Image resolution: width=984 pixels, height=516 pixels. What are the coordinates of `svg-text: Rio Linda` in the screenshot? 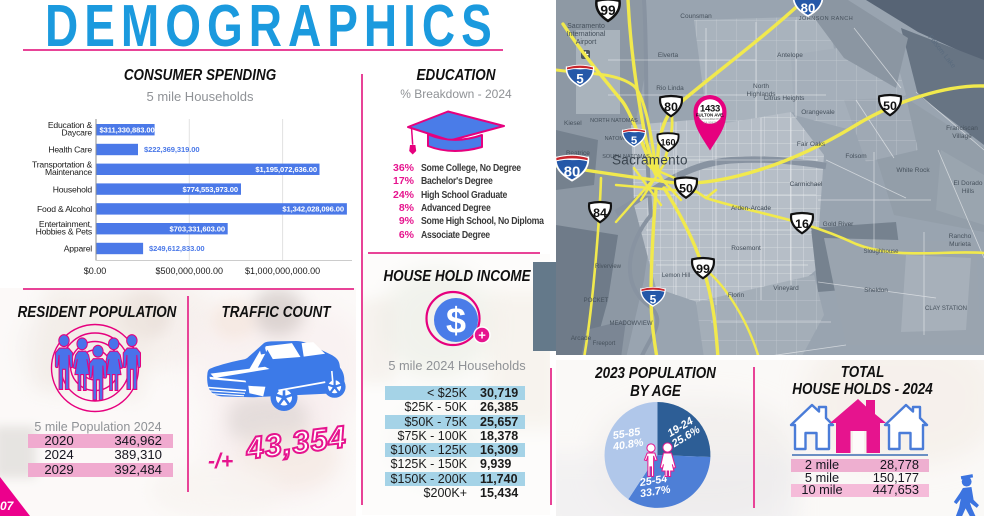 It's located at (670, 88).